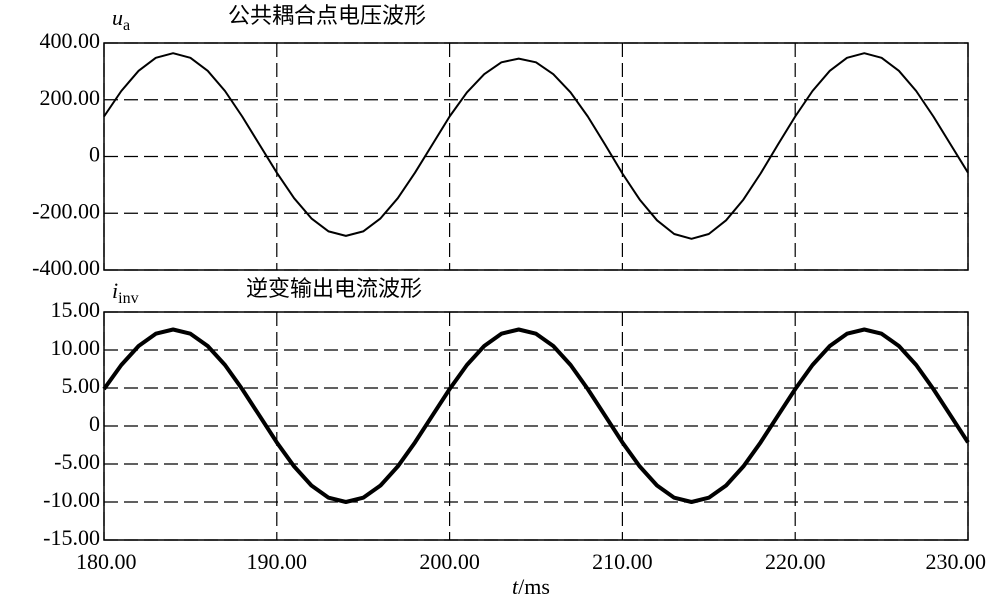 This screenshot has height=604, width=990. What do you see at coordinates (334, 288) in the screenshot?
I see `chart-title: 逆变输出电流波形` at bounding box center [334, 288].